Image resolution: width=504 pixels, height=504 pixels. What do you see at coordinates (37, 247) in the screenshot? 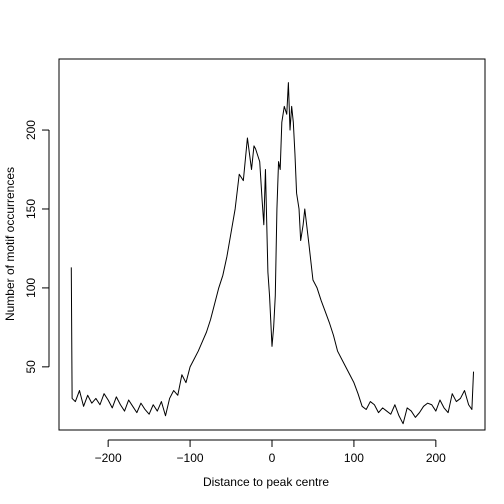
I see `y-axis: 50 100 150 200` at bounding box center [37, 247].